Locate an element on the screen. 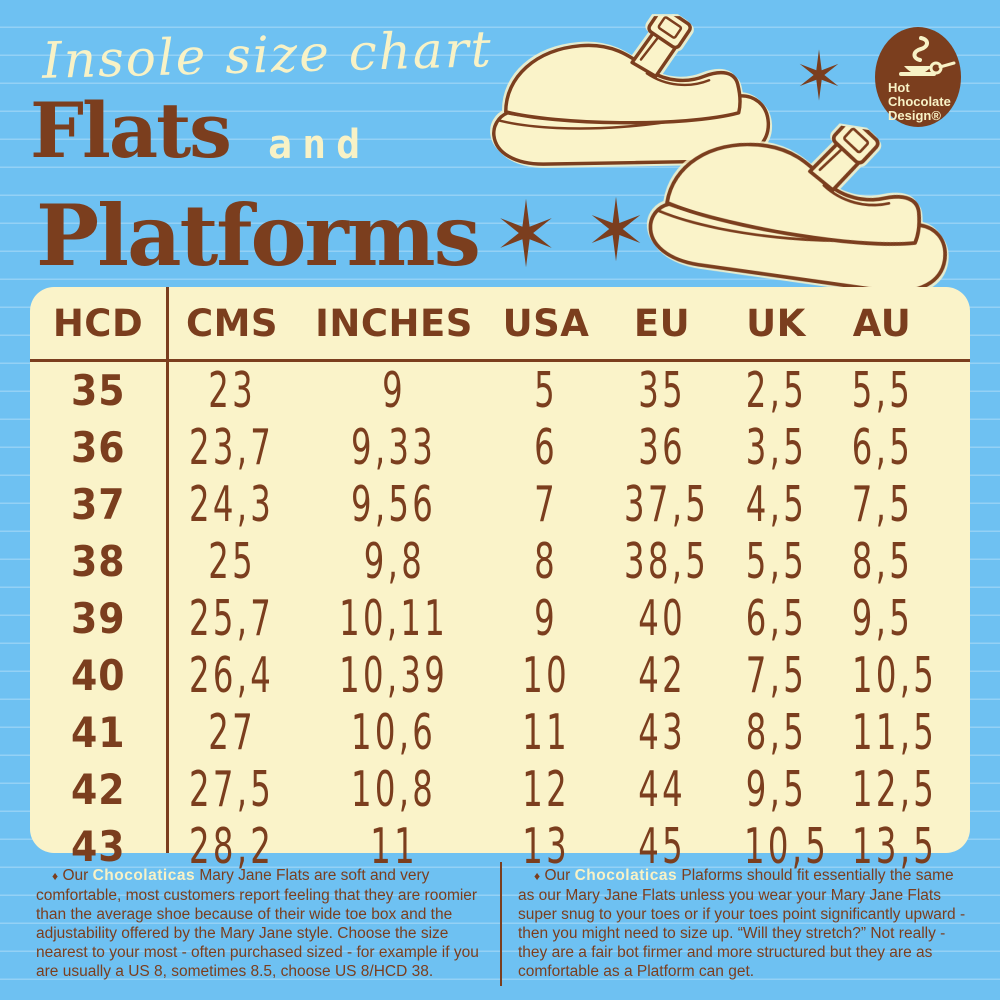  cell-uk: 6,5 is located at coordinates (776, 618).